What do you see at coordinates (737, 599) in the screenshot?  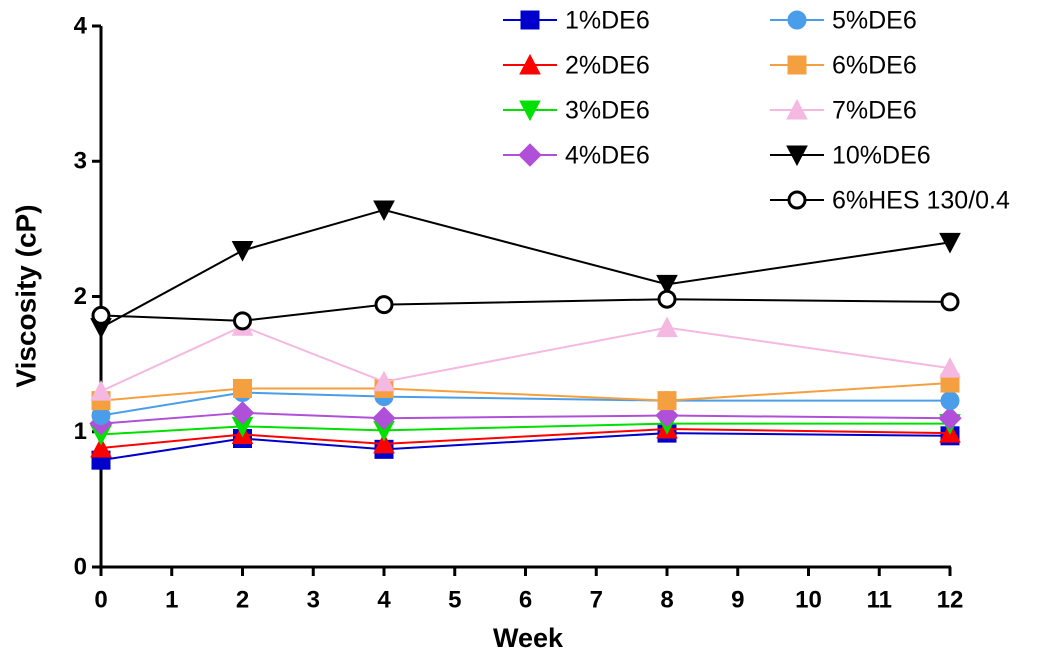 I see `x-tick-label: 9` at bounding box center [737, 599].